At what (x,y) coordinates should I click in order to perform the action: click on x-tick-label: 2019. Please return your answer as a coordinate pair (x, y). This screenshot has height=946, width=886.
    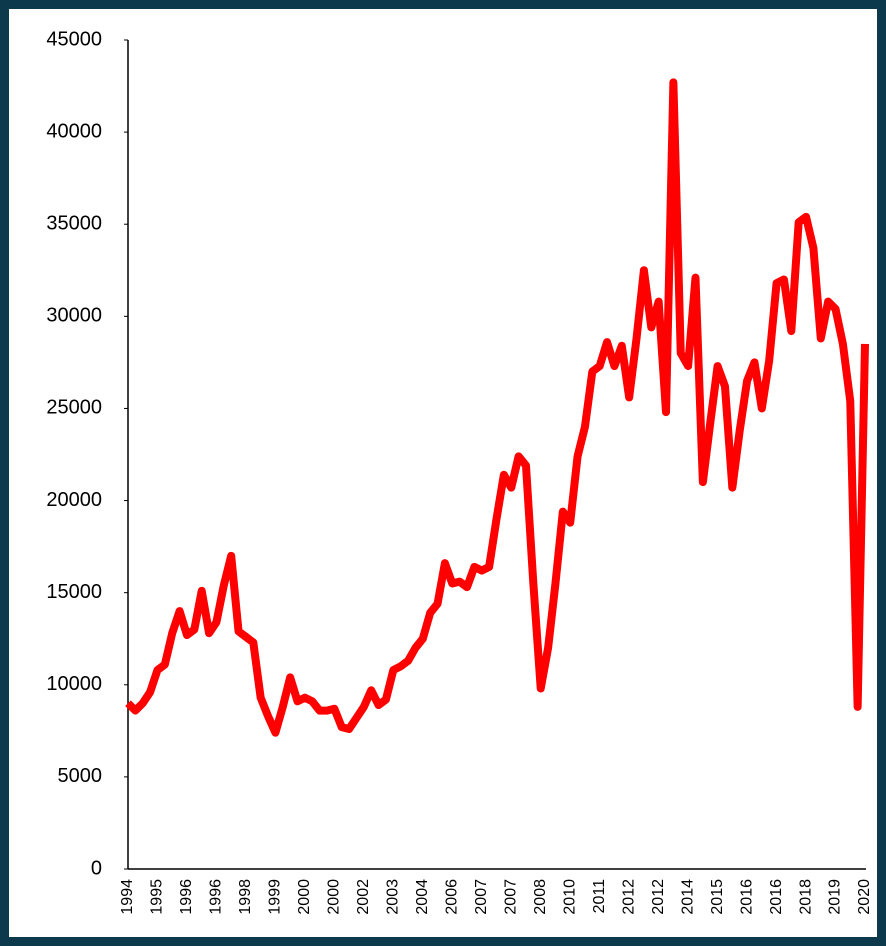
    Looking at the image, I should click on (835, 897).